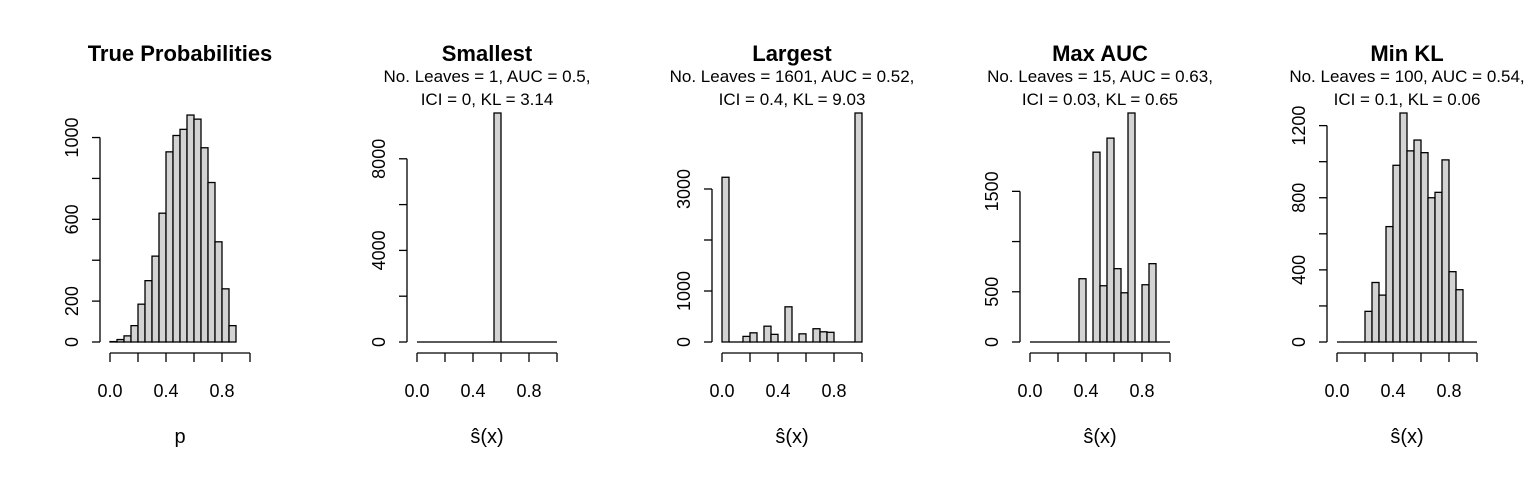  I want to click on y-tick-label: 3000, so click(684, 189).